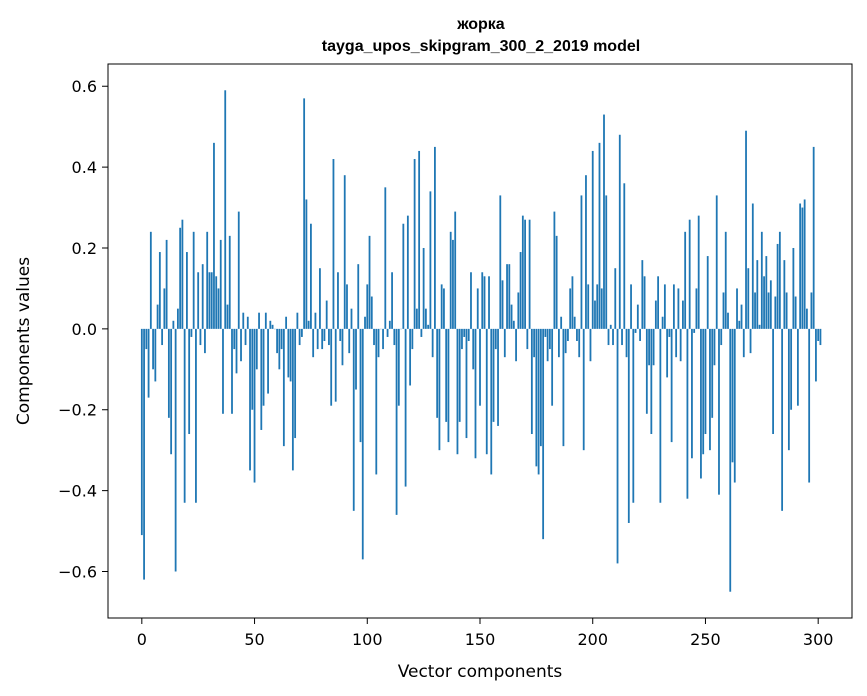  I want to click on x-axis-label: Vector components, so click(480, 672).